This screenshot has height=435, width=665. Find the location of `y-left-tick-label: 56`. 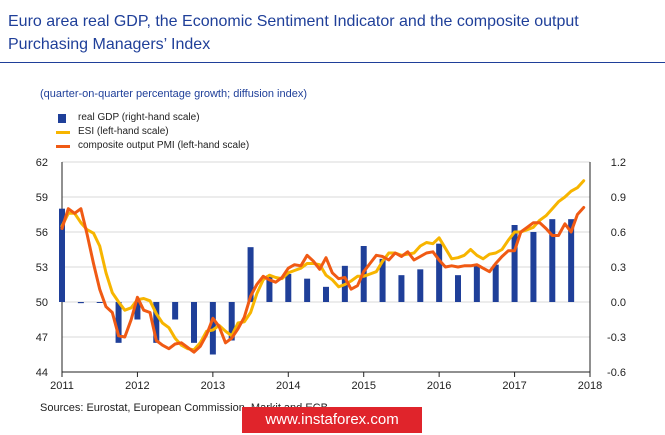

y-left-tick-label: 56 is located at coordinates (42, 233).